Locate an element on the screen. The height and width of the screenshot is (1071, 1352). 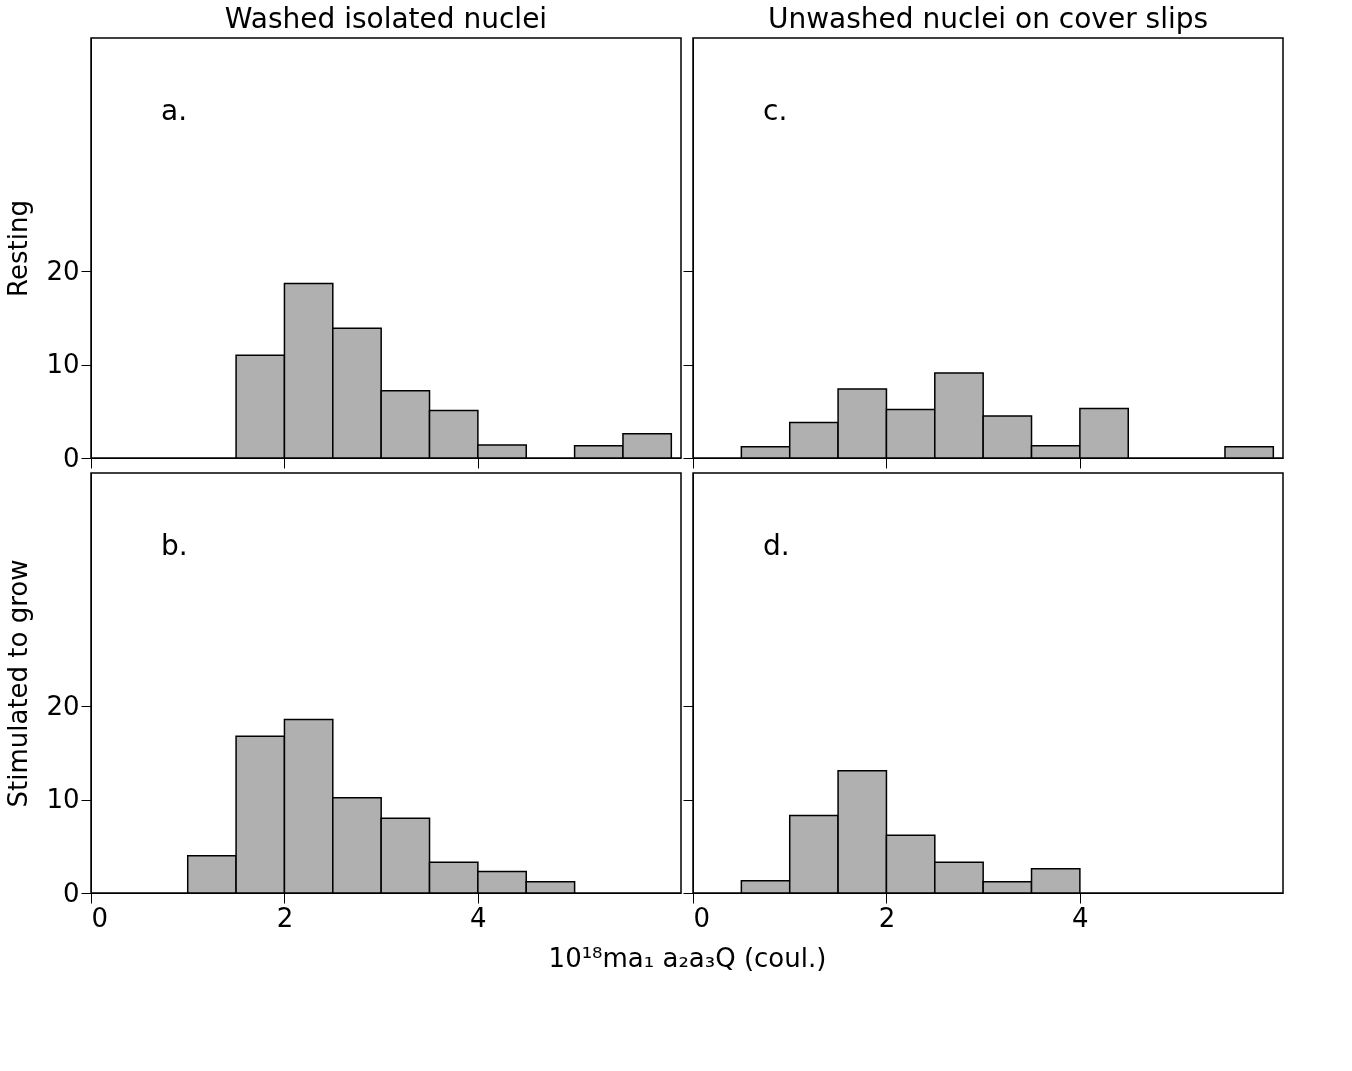
x-axis-title: 10¹⁸ma₁ a₂a₃Q (coul.) is located at coordinates (687, 957).